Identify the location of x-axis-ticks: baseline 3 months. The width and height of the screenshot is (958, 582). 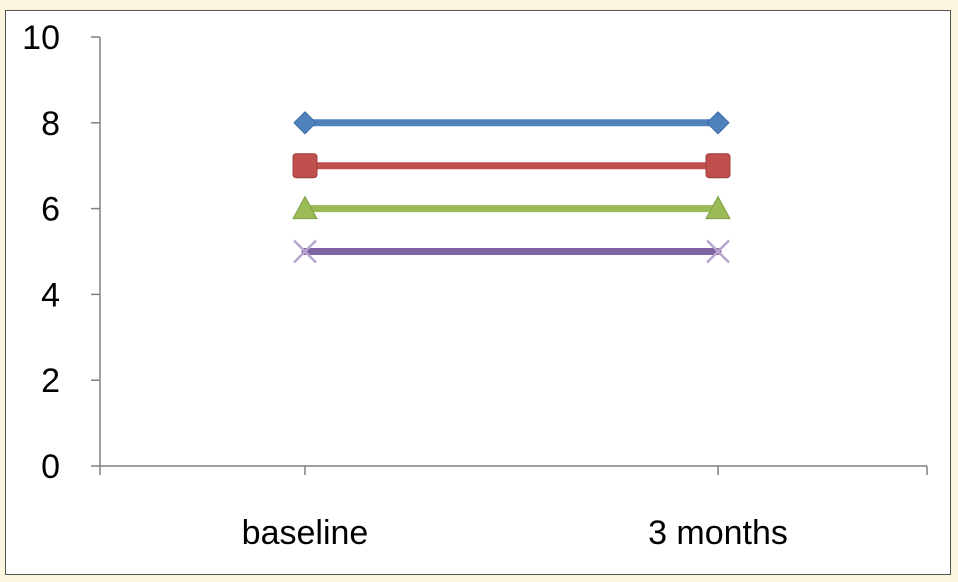
(513, 509).